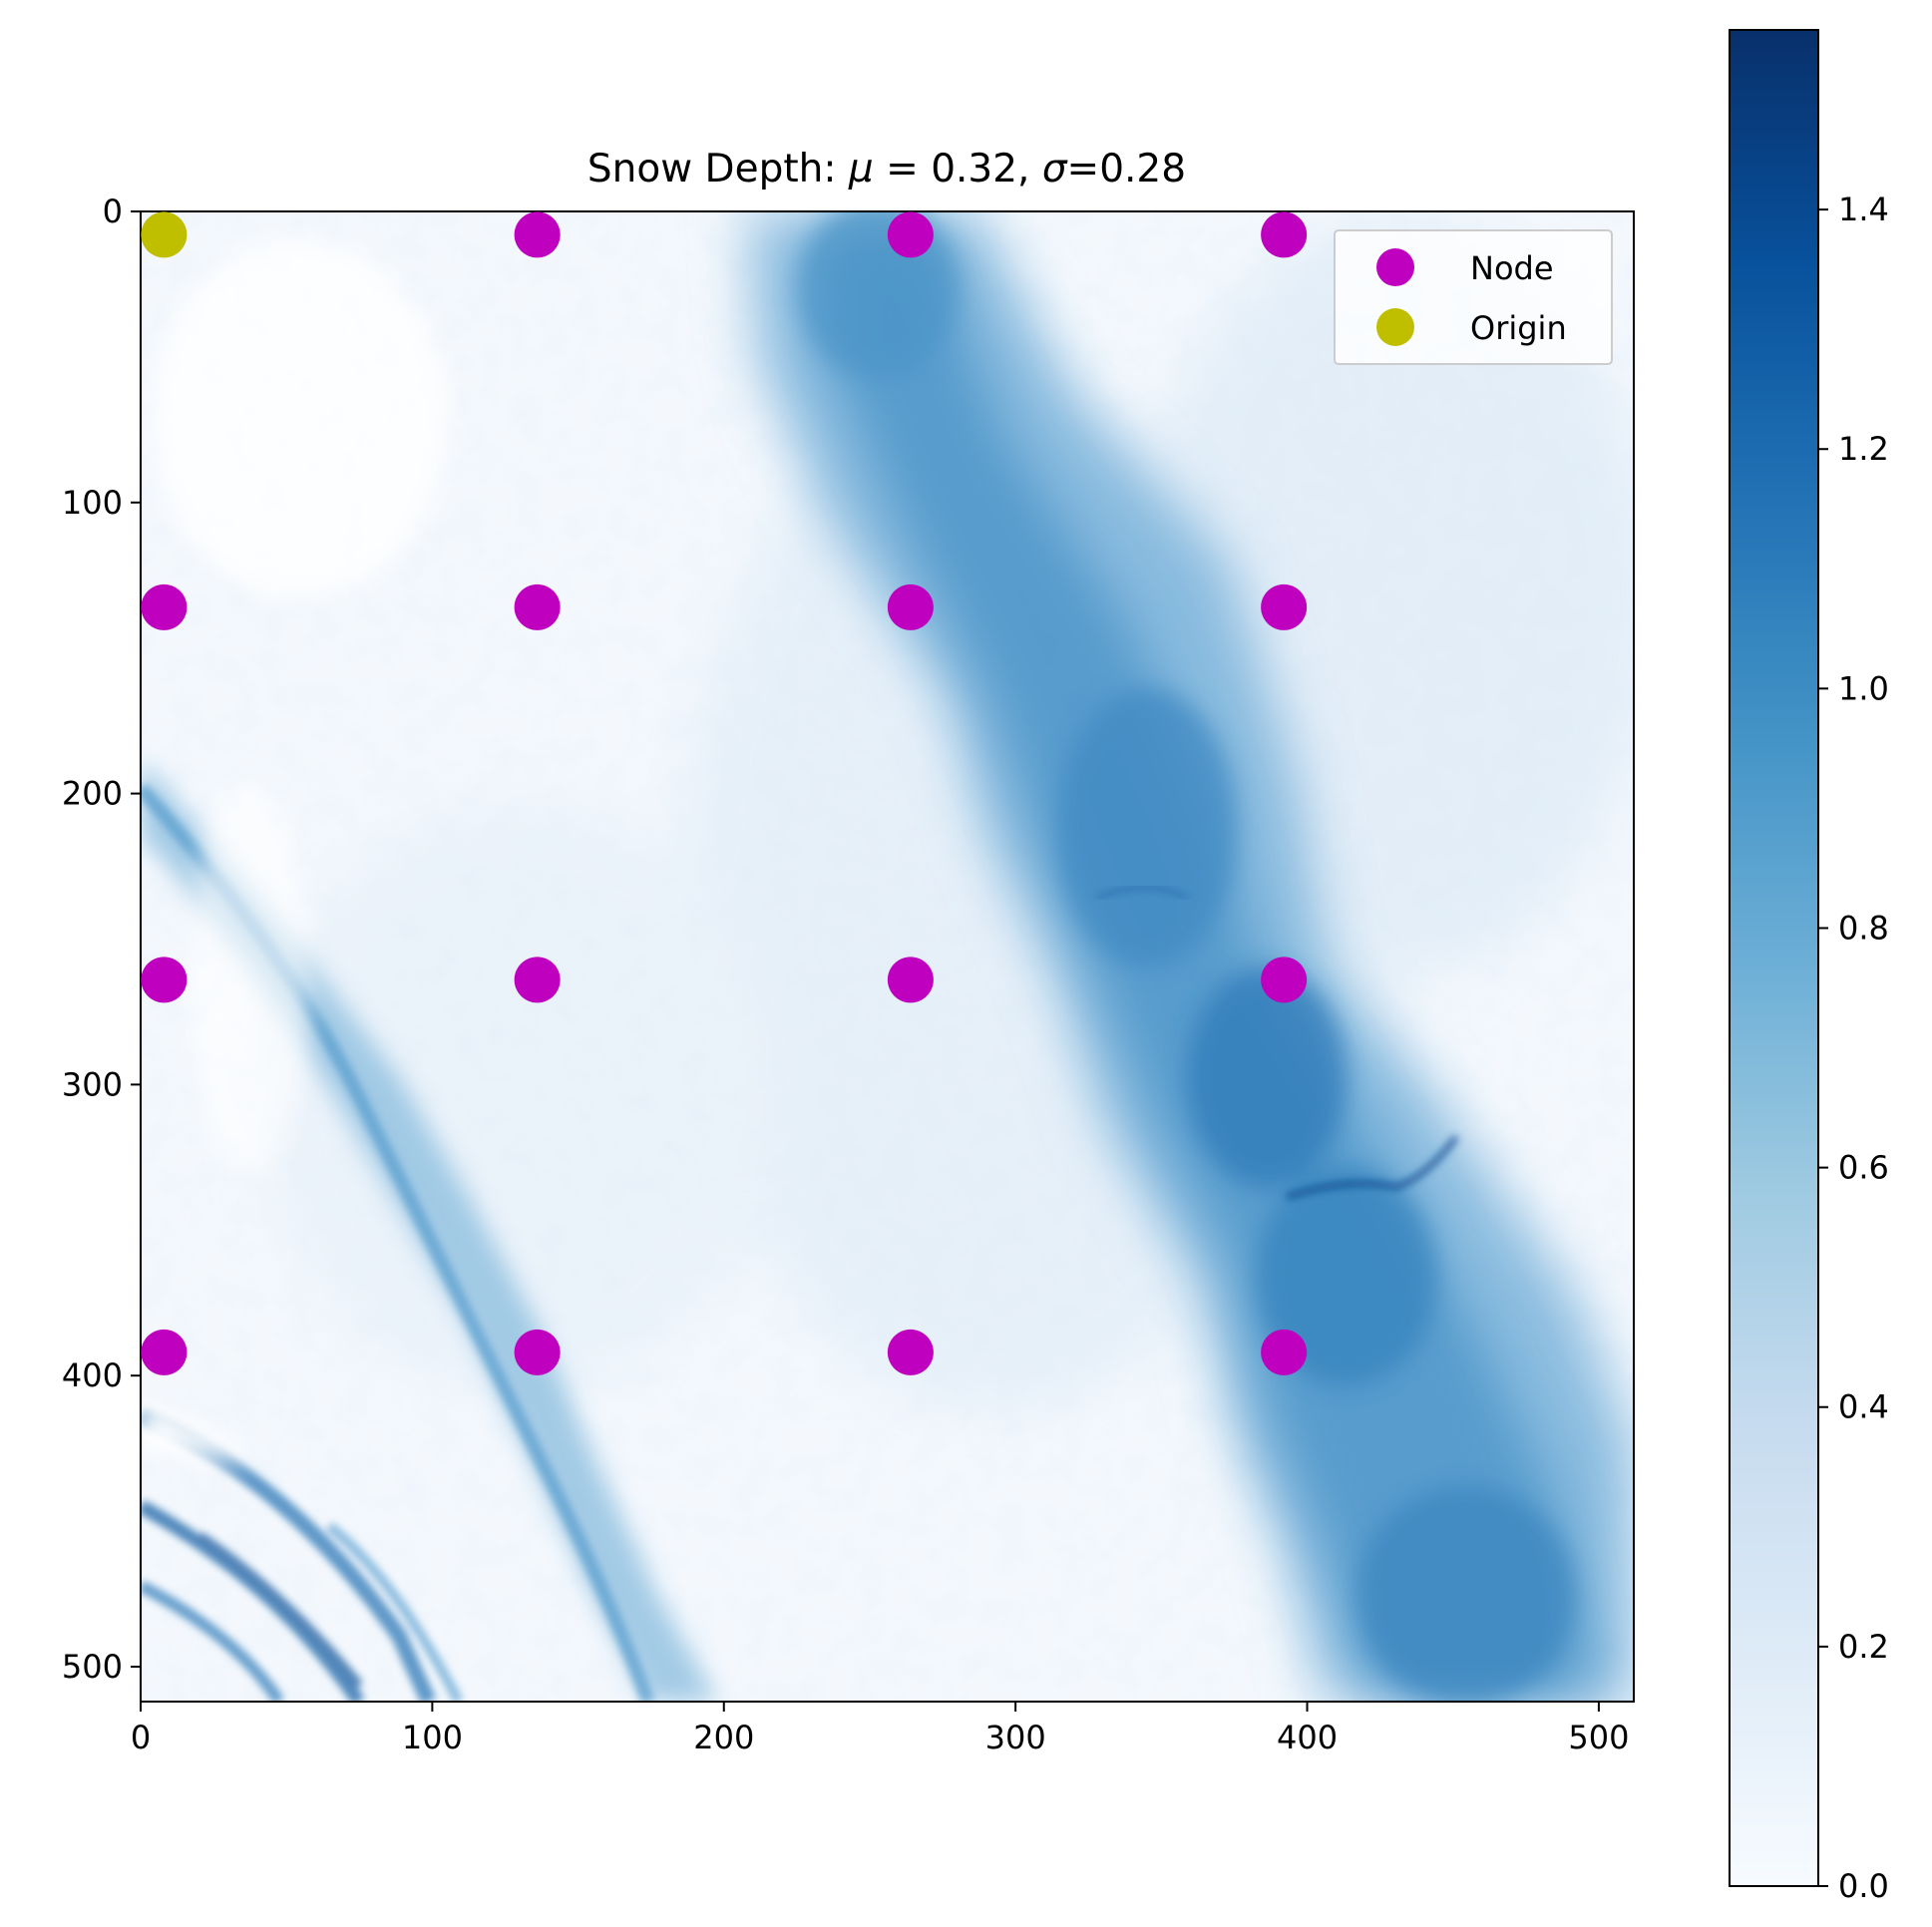 The image size is (1932, 1927). Describe the element at coordinates (93, 503) in the screenshot. I see `y-tick-label: 100` at that location.